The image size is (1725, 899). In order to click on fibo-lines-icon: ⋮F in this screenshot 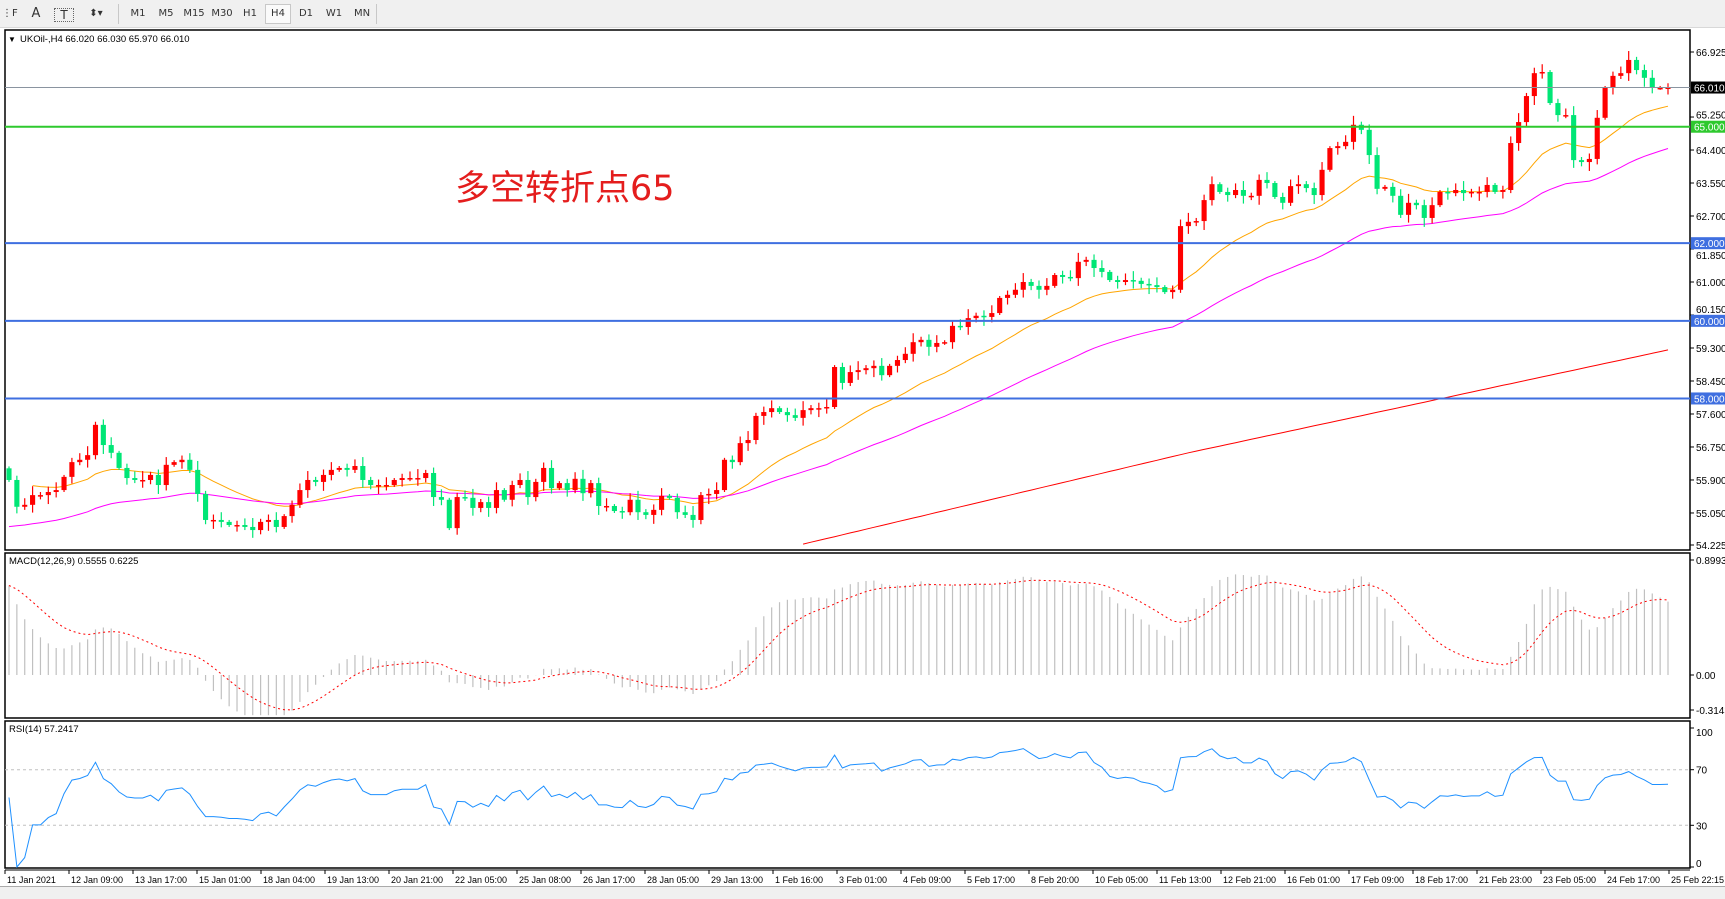, I will do `click(10, 13)`.